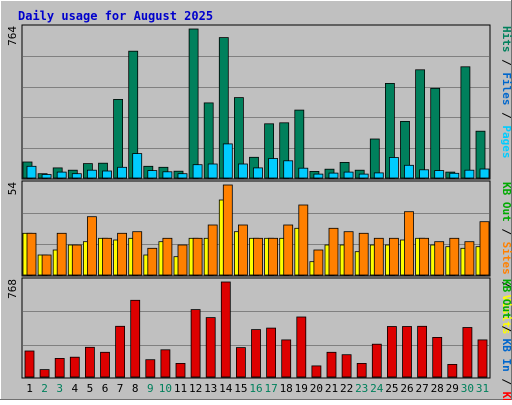  What do you see at coordinates (195, 388) in the screenshot?
I see `x-tick-label-day-12: 12` at bounding box center [195, 388].